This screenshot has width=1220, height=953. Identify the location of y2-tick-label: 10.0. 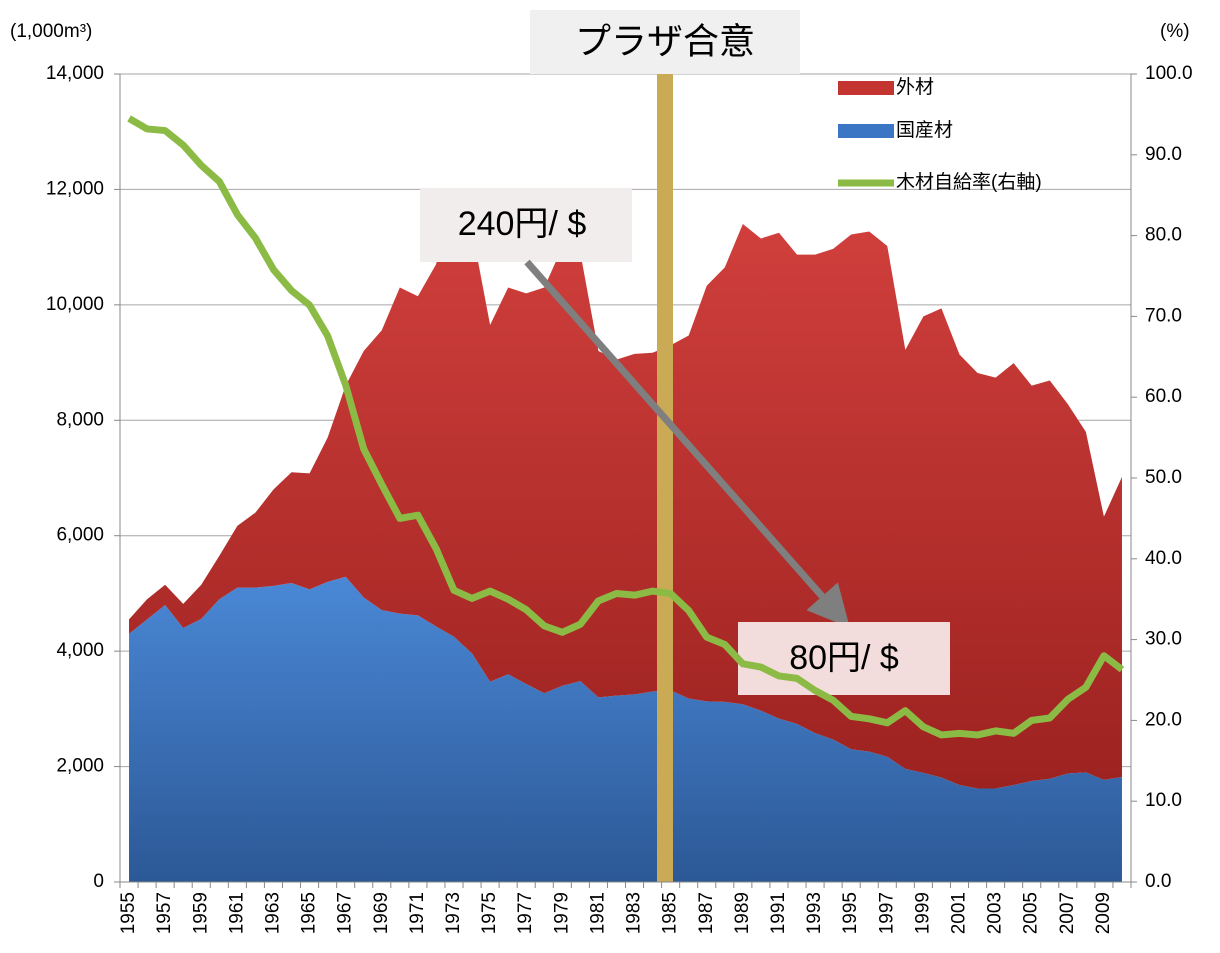
(1163, 800).